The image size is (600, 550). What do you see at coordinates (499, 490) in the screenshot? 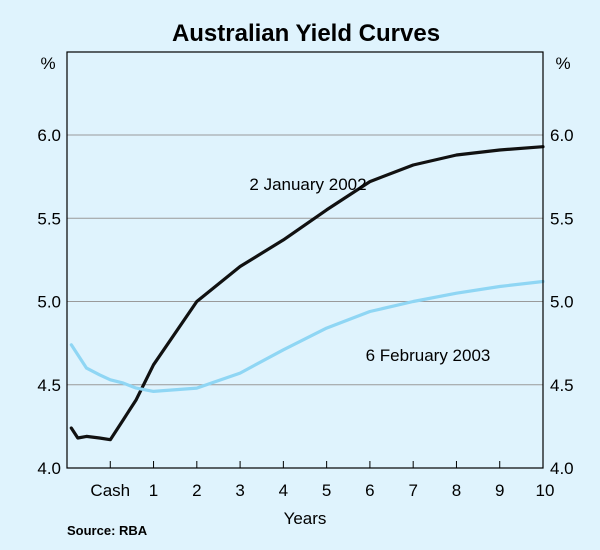
I see `x-tick-label: 9` at bounding box center [499, 490].